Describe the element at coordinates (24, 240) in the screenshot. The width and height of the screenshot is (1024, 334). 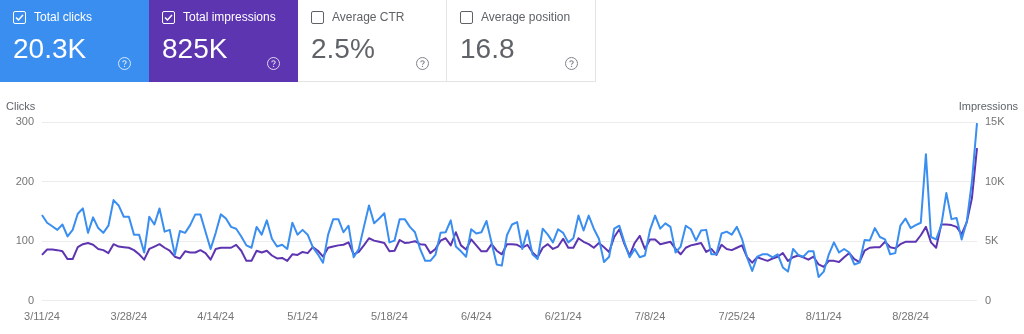
I see `y-tick-label: 100` at that location.